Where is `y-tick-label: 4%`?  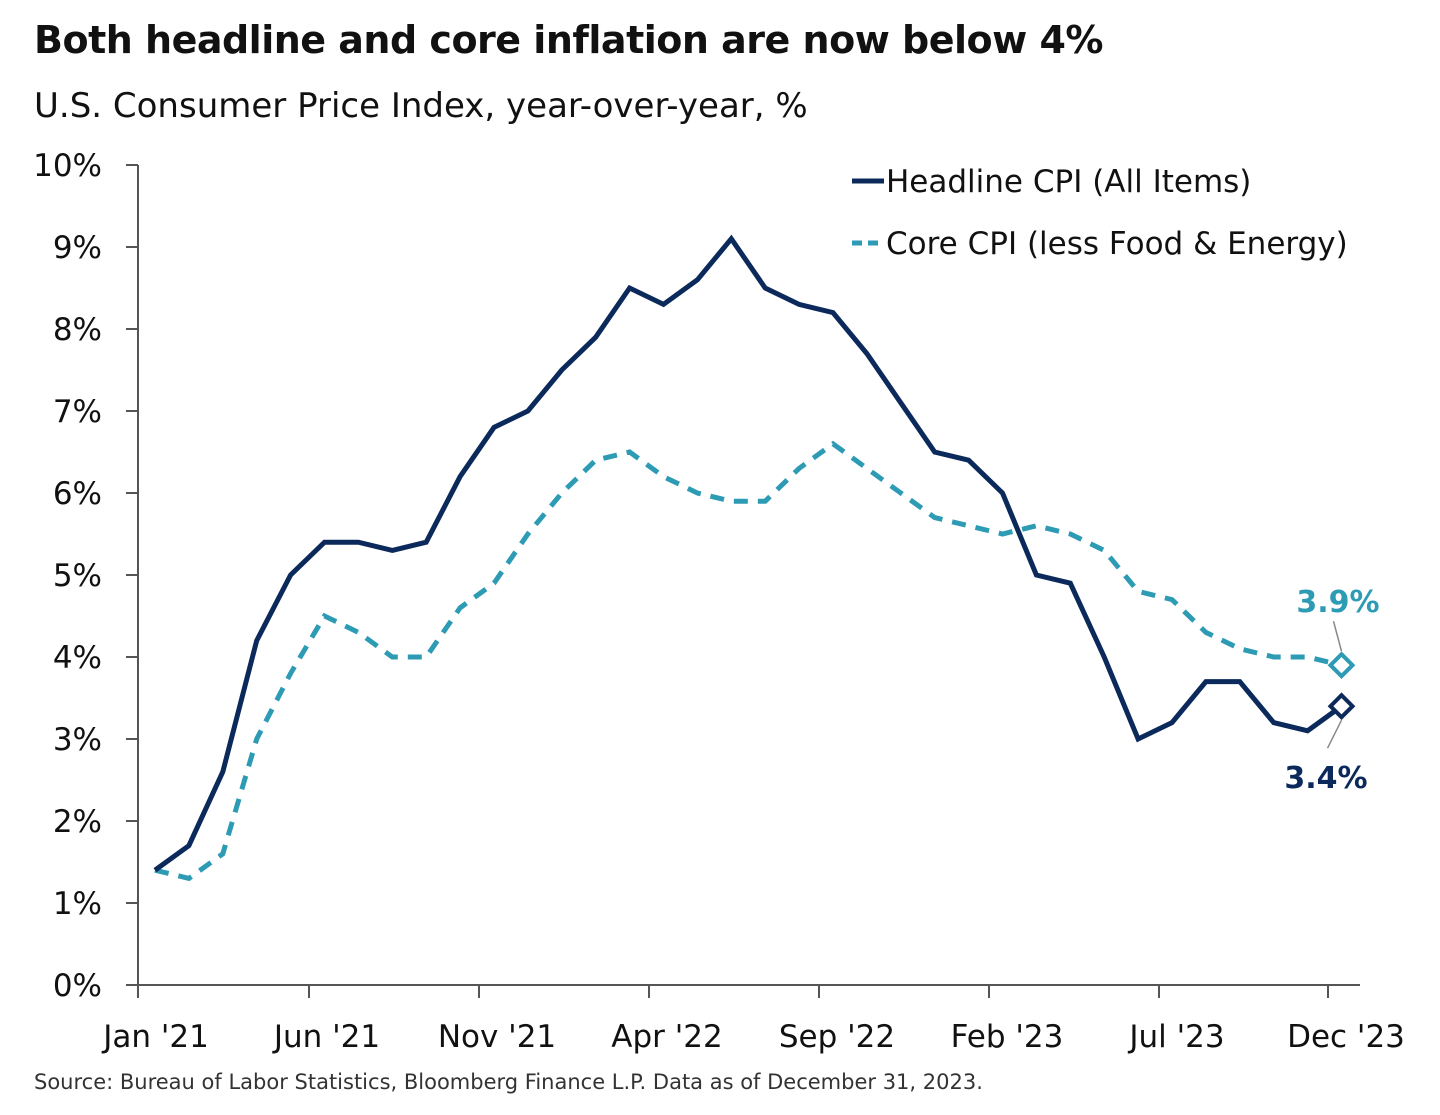
y-tick-label: 4% is located at coordinates (77, 658).